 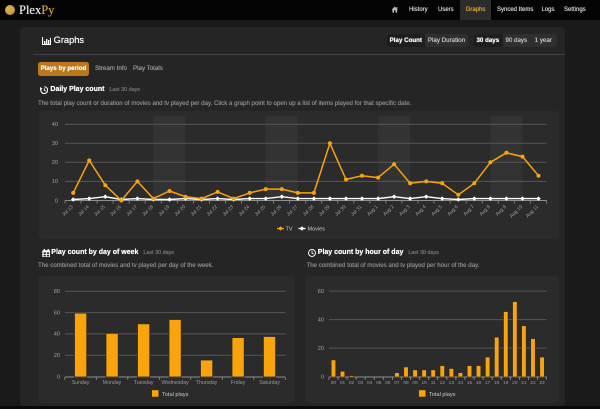 What do you see at coordinates (501, 210) in the screenshot?
I see `svg-text: Aug 9` at bounding box center [501, 210].